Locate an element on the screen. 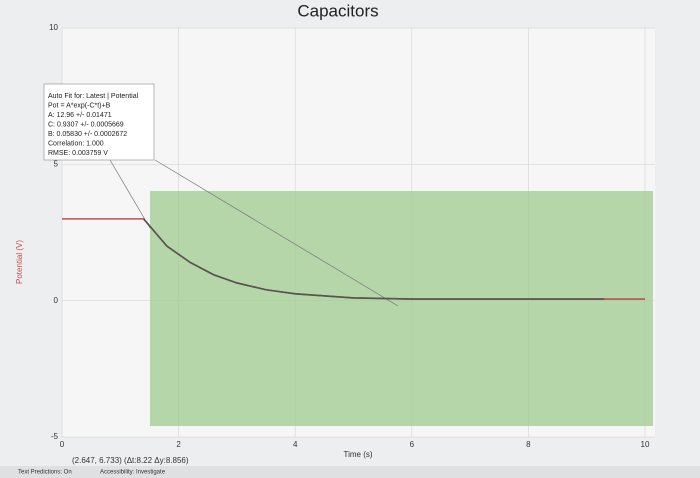  x-axis-label: Time (s) is located at coordinates (357, 454).